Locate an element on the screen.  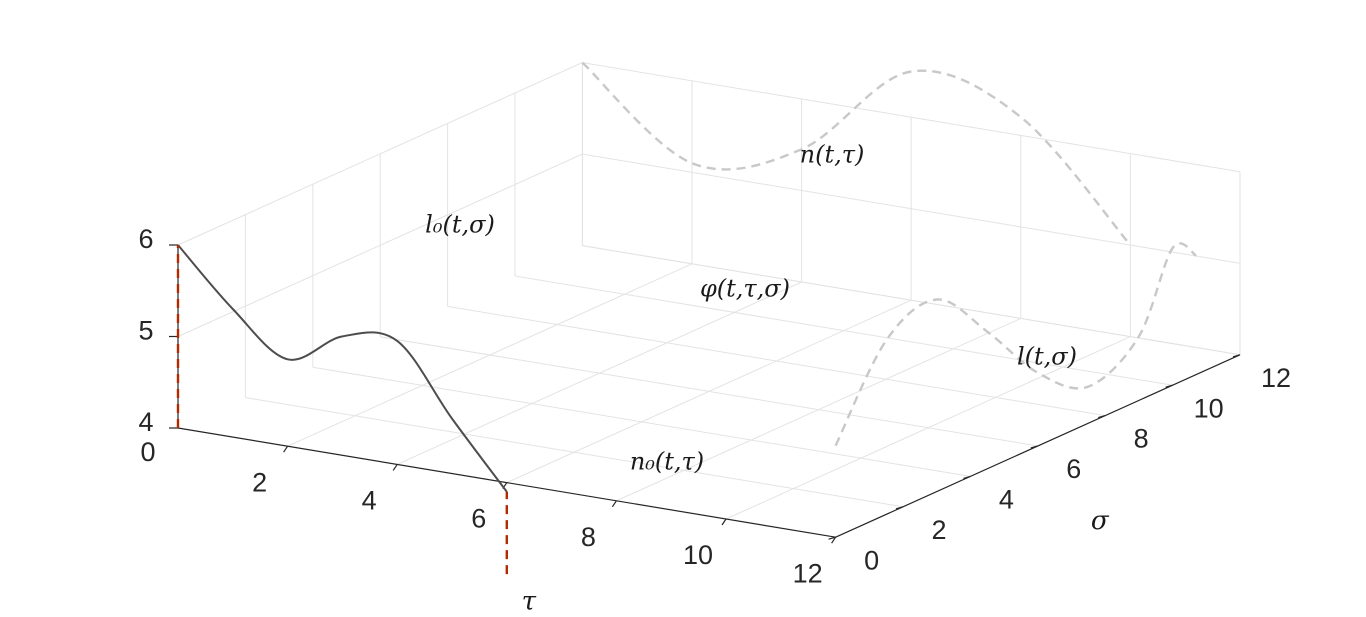
n0-label: n₀(t,τ) is located at coordinates (667, 462).